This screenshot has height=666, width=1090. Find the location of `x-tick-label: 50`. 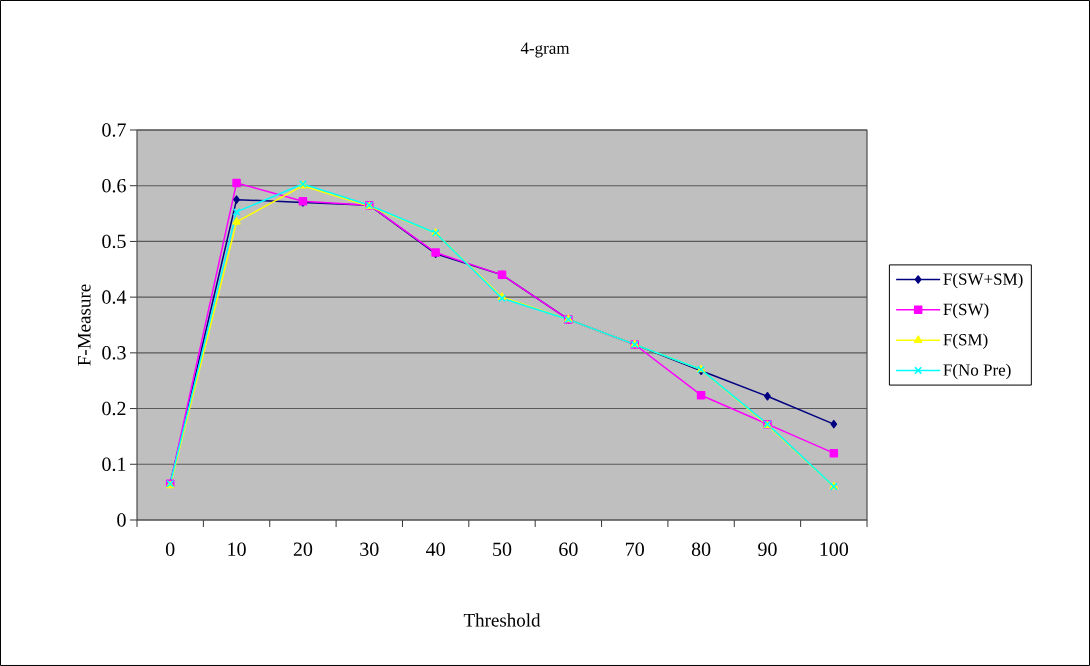

x-tick-label: 50 is located at coordinates (502, 549).